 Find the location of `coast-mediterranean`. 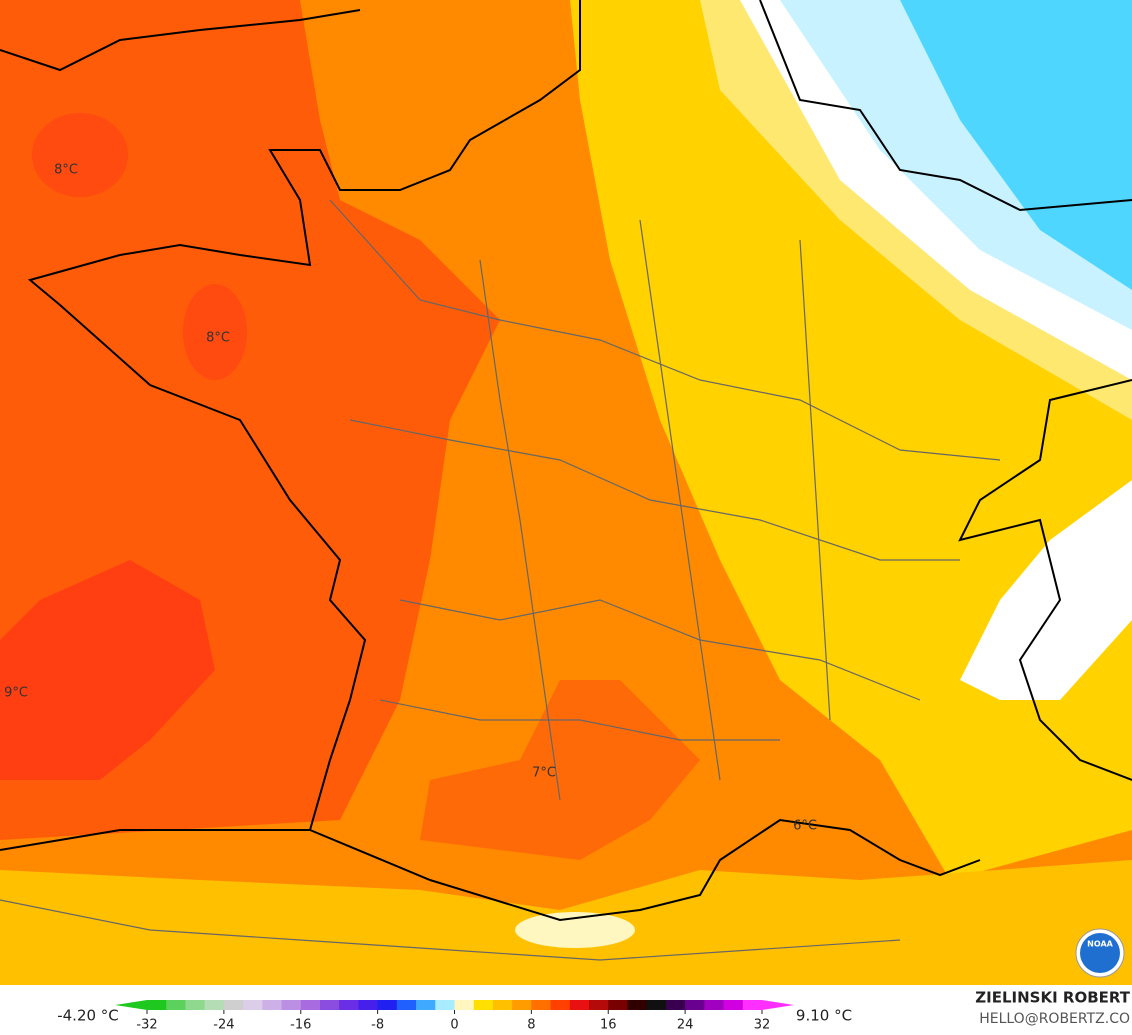

coast-mediterranean is located at coordinates (645, 870).